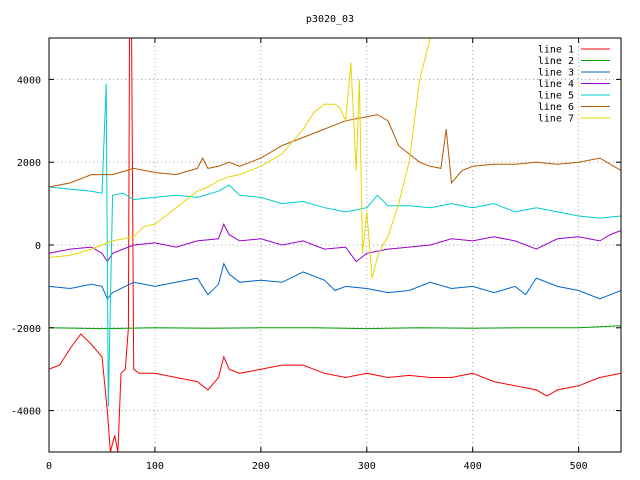 This screenshot has height=480, width=640. What do you see at coordinates (49, 466) in the screenshot?
I see `x-tick-label: 0` at bounding box center [49, 466].